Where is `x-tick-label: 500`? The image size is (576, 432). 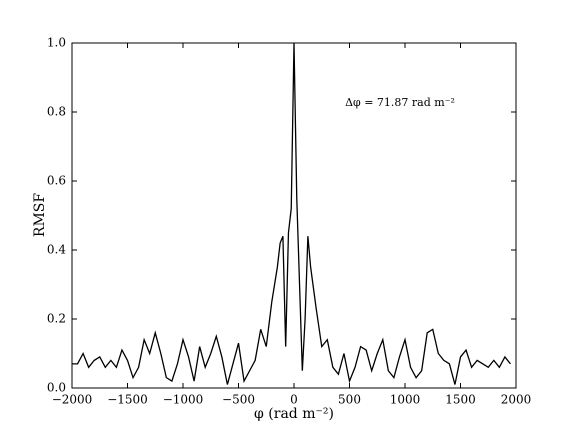
x-tick-label: 500 is located at coordinates (349, 400).